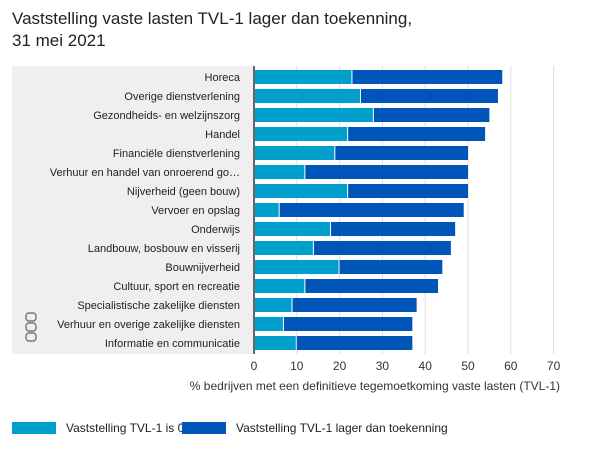 This screenshot has width=600, height=450. I want to click on legend-label: Vaststelling TVL-1 lager dan toekenning, so click(342, 428).